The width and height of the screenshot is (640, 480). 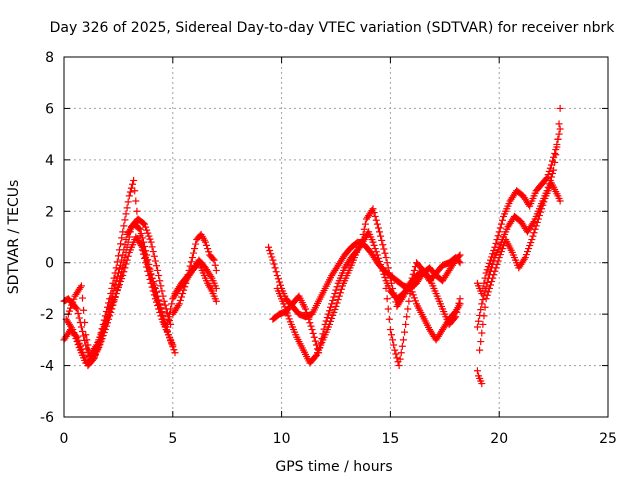 I want to click on x-tick-label: 15, so click(x=390, y=439).